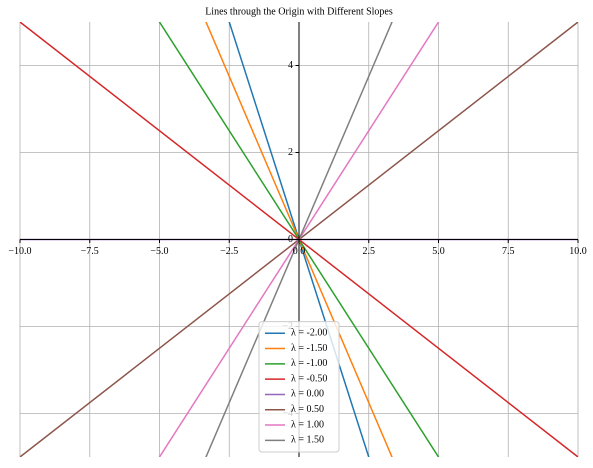  What do you see at coordinates (19, 251) in the screenshot?
I see `x-tick-label: −10.0` at bounding box center [19, 251].